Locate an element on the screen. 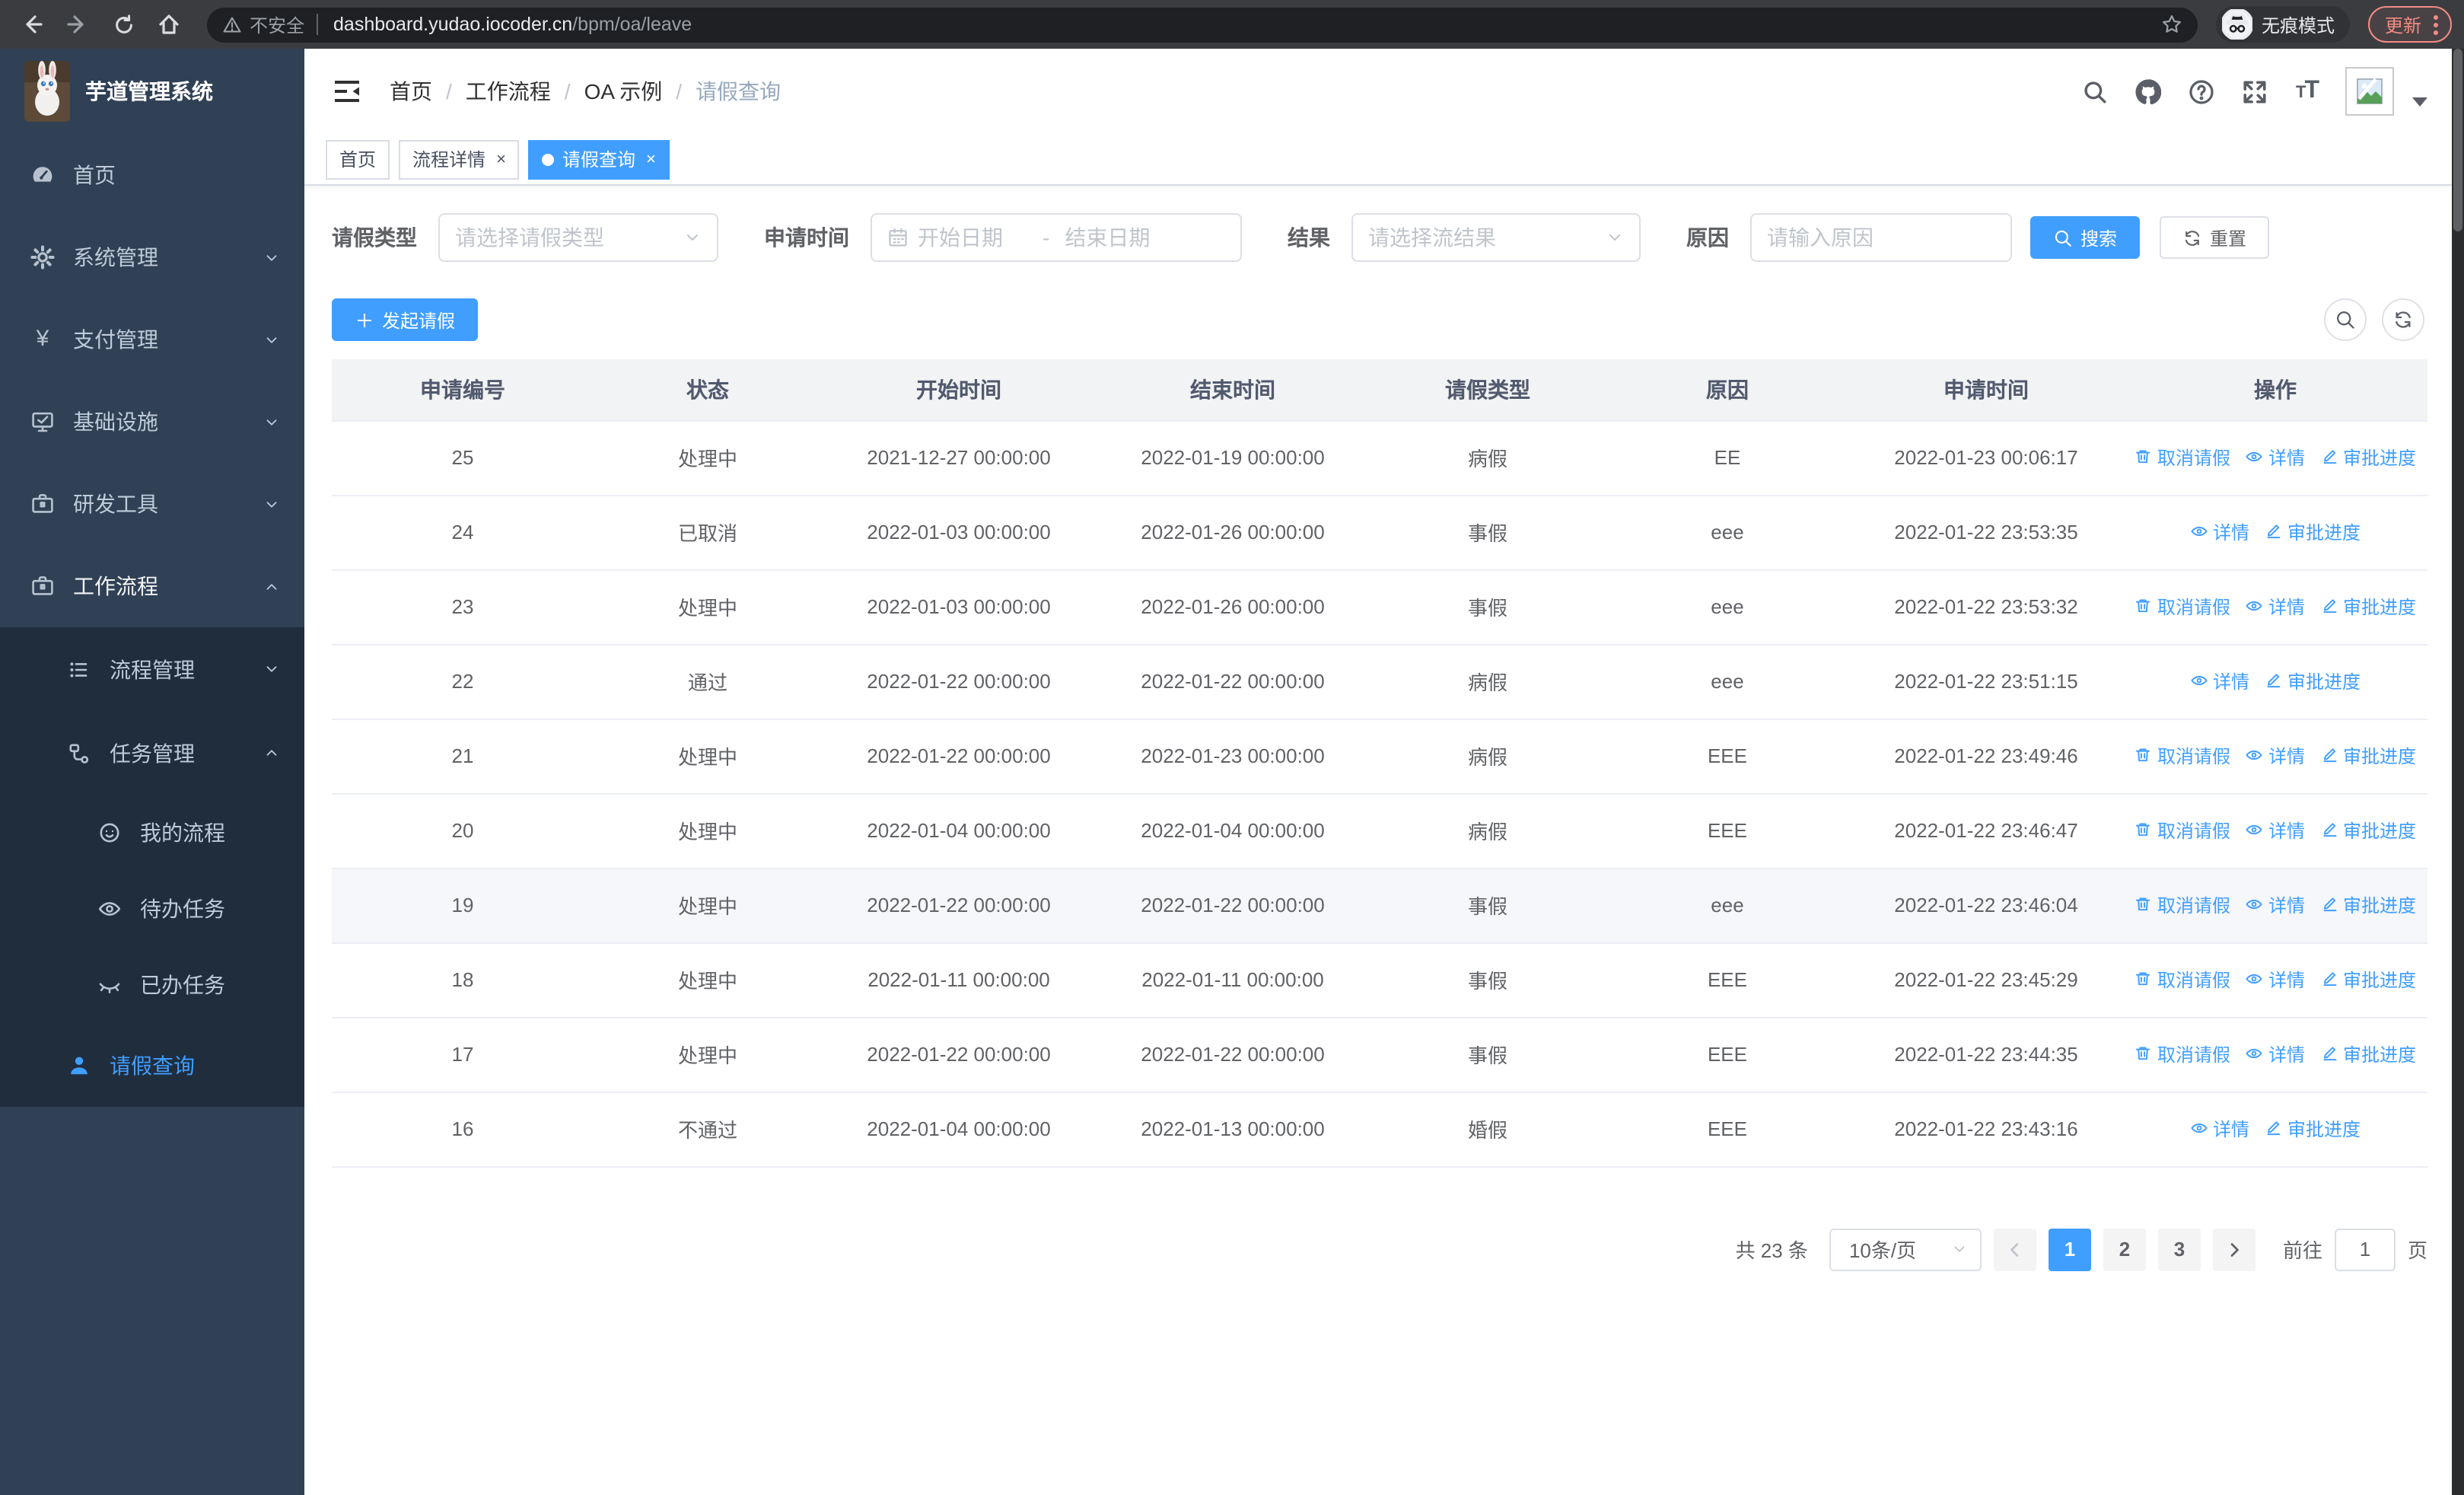 The image size is (2464, 1495). cell-apply-time: 2022-01-22 23:49:46 is located at coordinates (1986, 756).